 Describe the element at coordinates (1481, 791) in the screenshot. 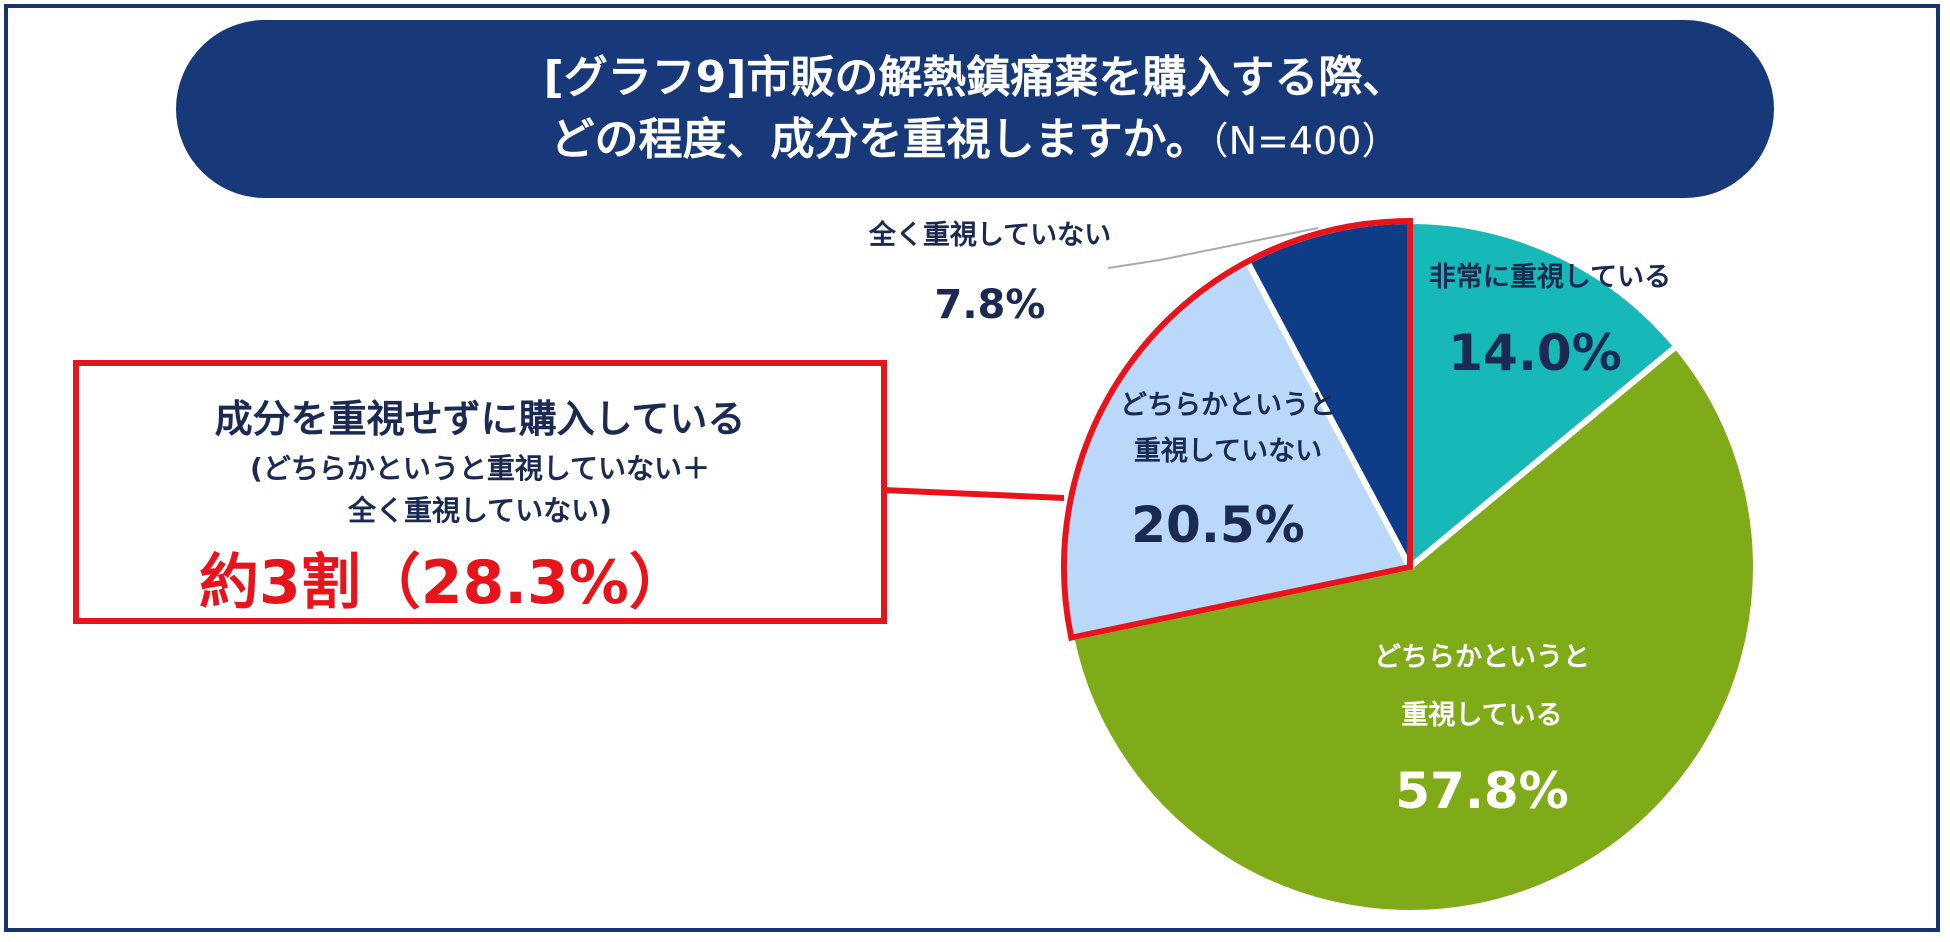

I see `slice-value-somewhat: 57.8%` at that location.